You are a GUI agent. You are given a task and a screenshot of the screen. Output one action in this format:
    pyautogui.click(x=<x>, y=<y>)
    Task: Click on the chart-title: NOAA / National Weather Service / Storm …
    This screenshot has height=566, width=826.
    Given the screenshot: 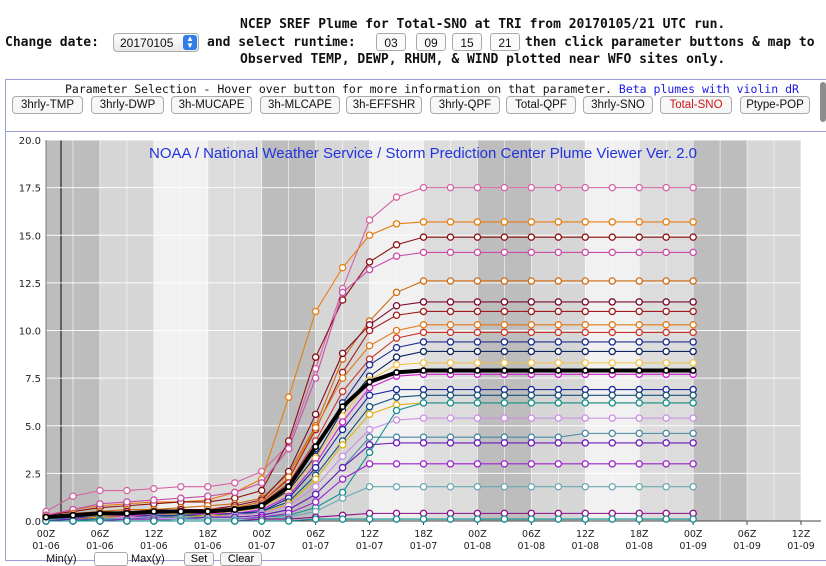 What is the action you would take?
    pyautogui.click(x=423, y=153)
    